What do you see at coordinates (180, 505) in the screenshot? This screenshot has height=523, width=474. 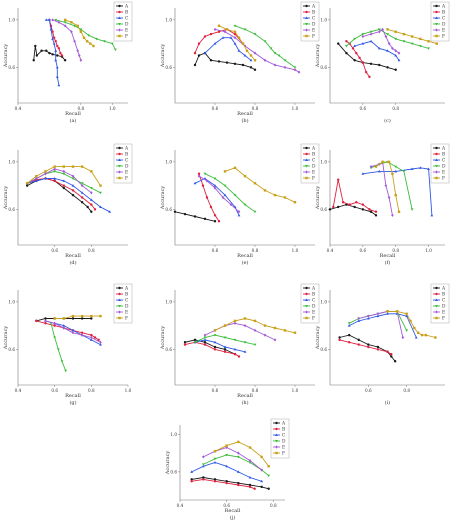 I see `x-tick-label: 0.4` at bounding box center [180, 505].